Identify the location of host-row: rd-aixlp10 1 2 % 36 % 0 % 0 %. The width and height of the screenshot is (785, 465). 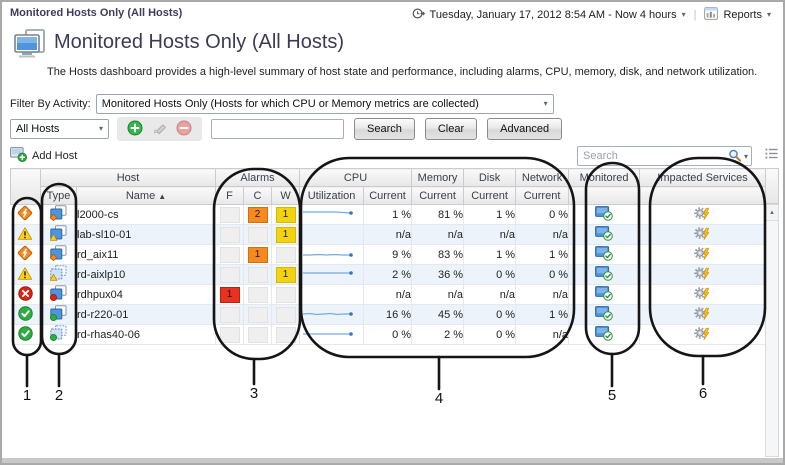
(388, 274).